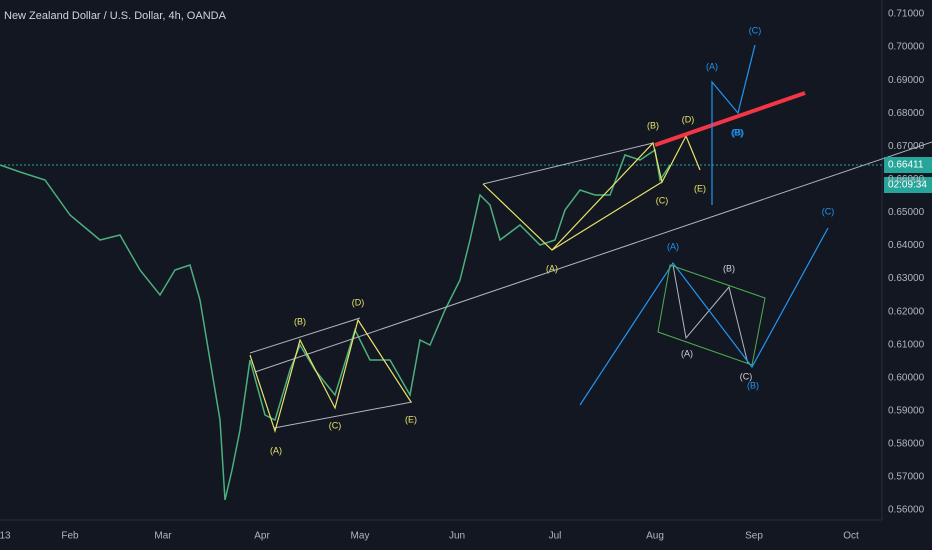 This screenshot has width=932, height=550. Describe the element at coordinates (555, 536) in the screenshot. I see `time-label: Jul` at that location.